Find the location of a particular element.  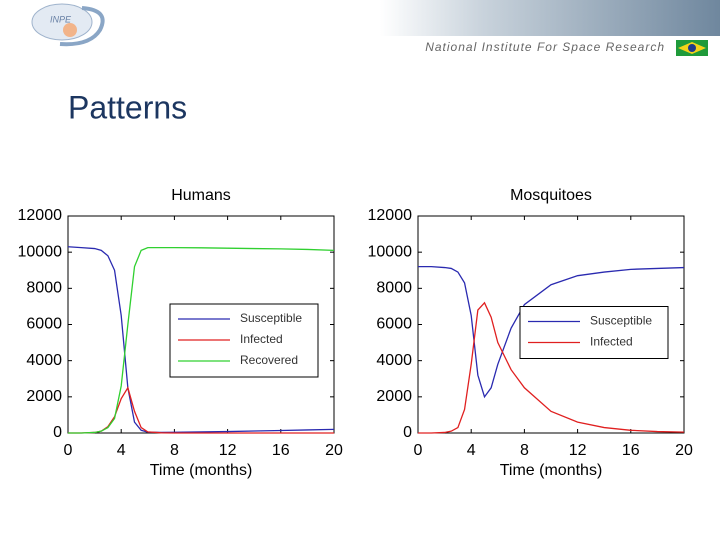

legend-box is located at coordinates (594, 332).